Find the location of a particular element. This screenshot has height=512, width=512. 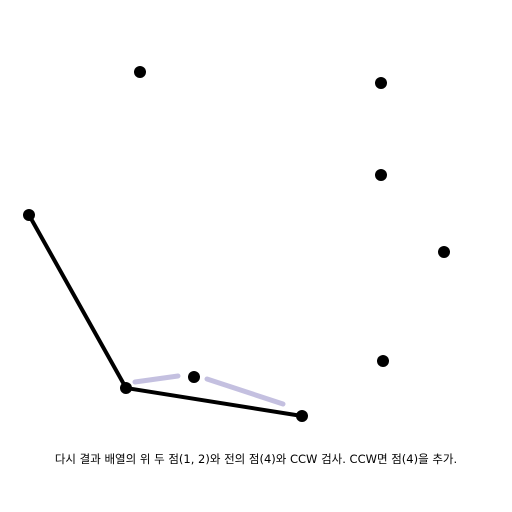

candidate-edges is located at coordinates (209, 390).